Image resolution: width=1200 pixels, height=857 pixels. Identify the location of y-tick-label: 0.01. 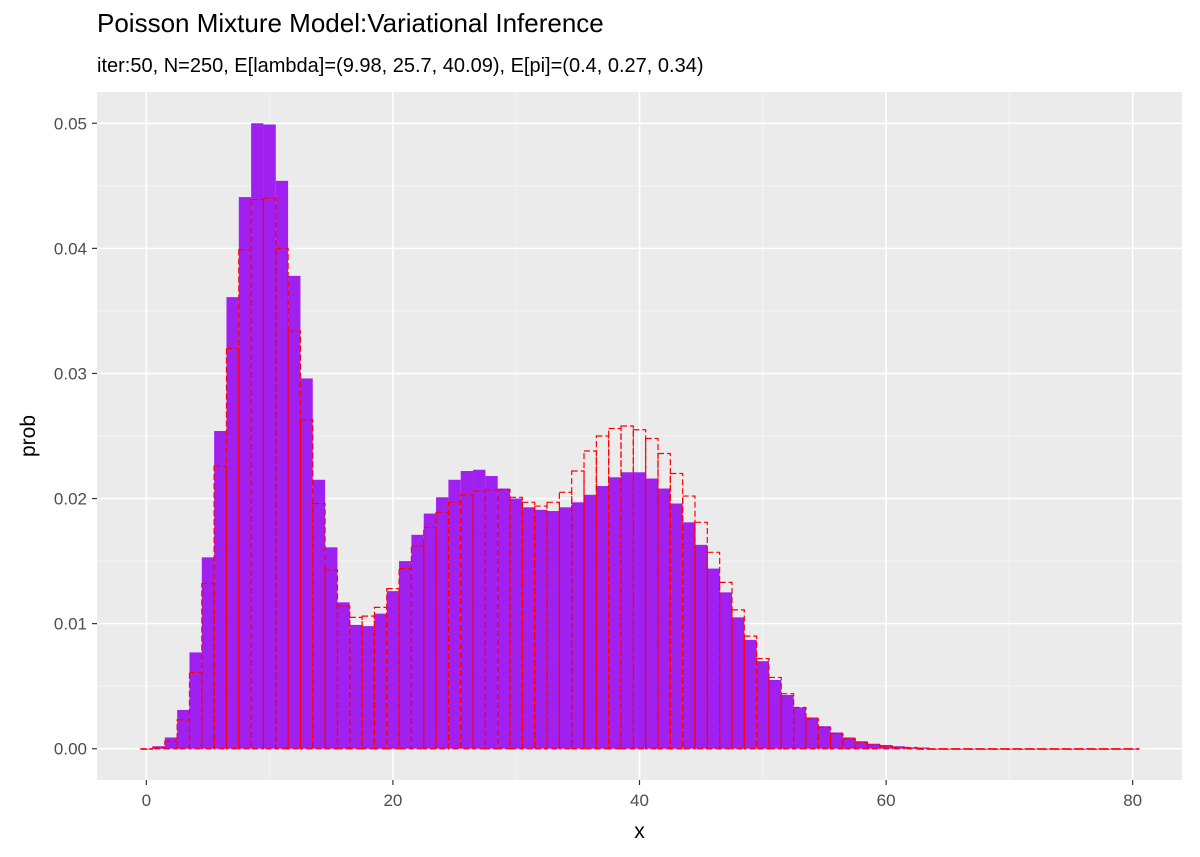
(70, 624).